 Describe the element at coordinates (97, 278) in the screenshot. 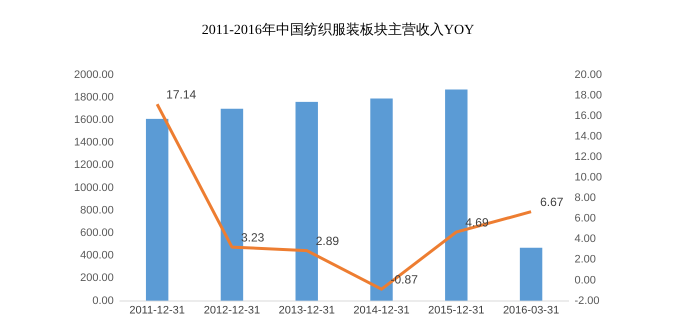

I see `y-tick-label: 200.00` at that location.